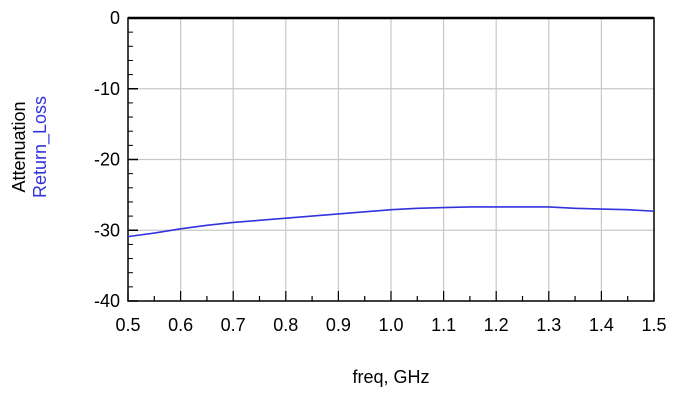 The width and height of the screenshot is (673, 395). What do you see at coordinates (390, 377) in the screenshot?
I see `x-axis-title: freq, GHz` at bounding box center [390, 377].